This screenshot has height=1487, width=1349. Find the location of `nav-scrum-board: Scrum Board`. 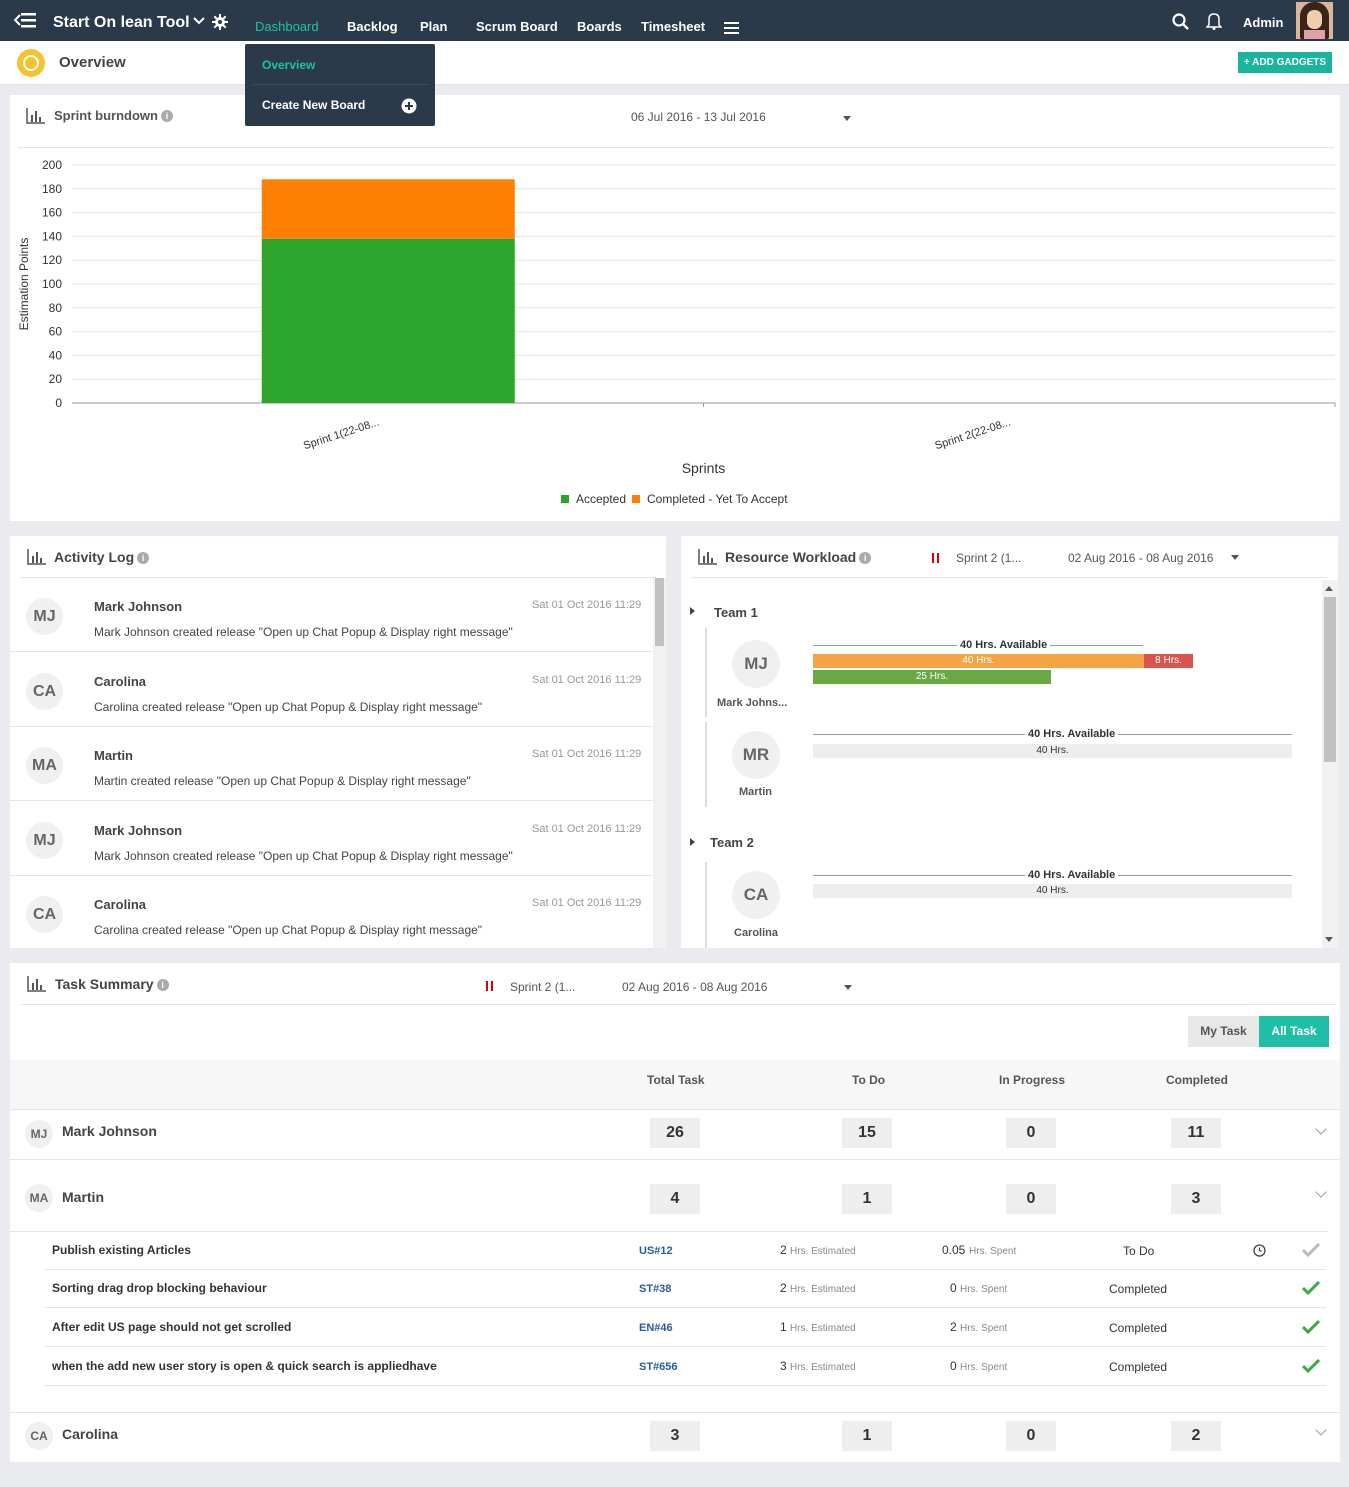

nav-scrum-board: Scrum Board is located at coordinates (517, 26).